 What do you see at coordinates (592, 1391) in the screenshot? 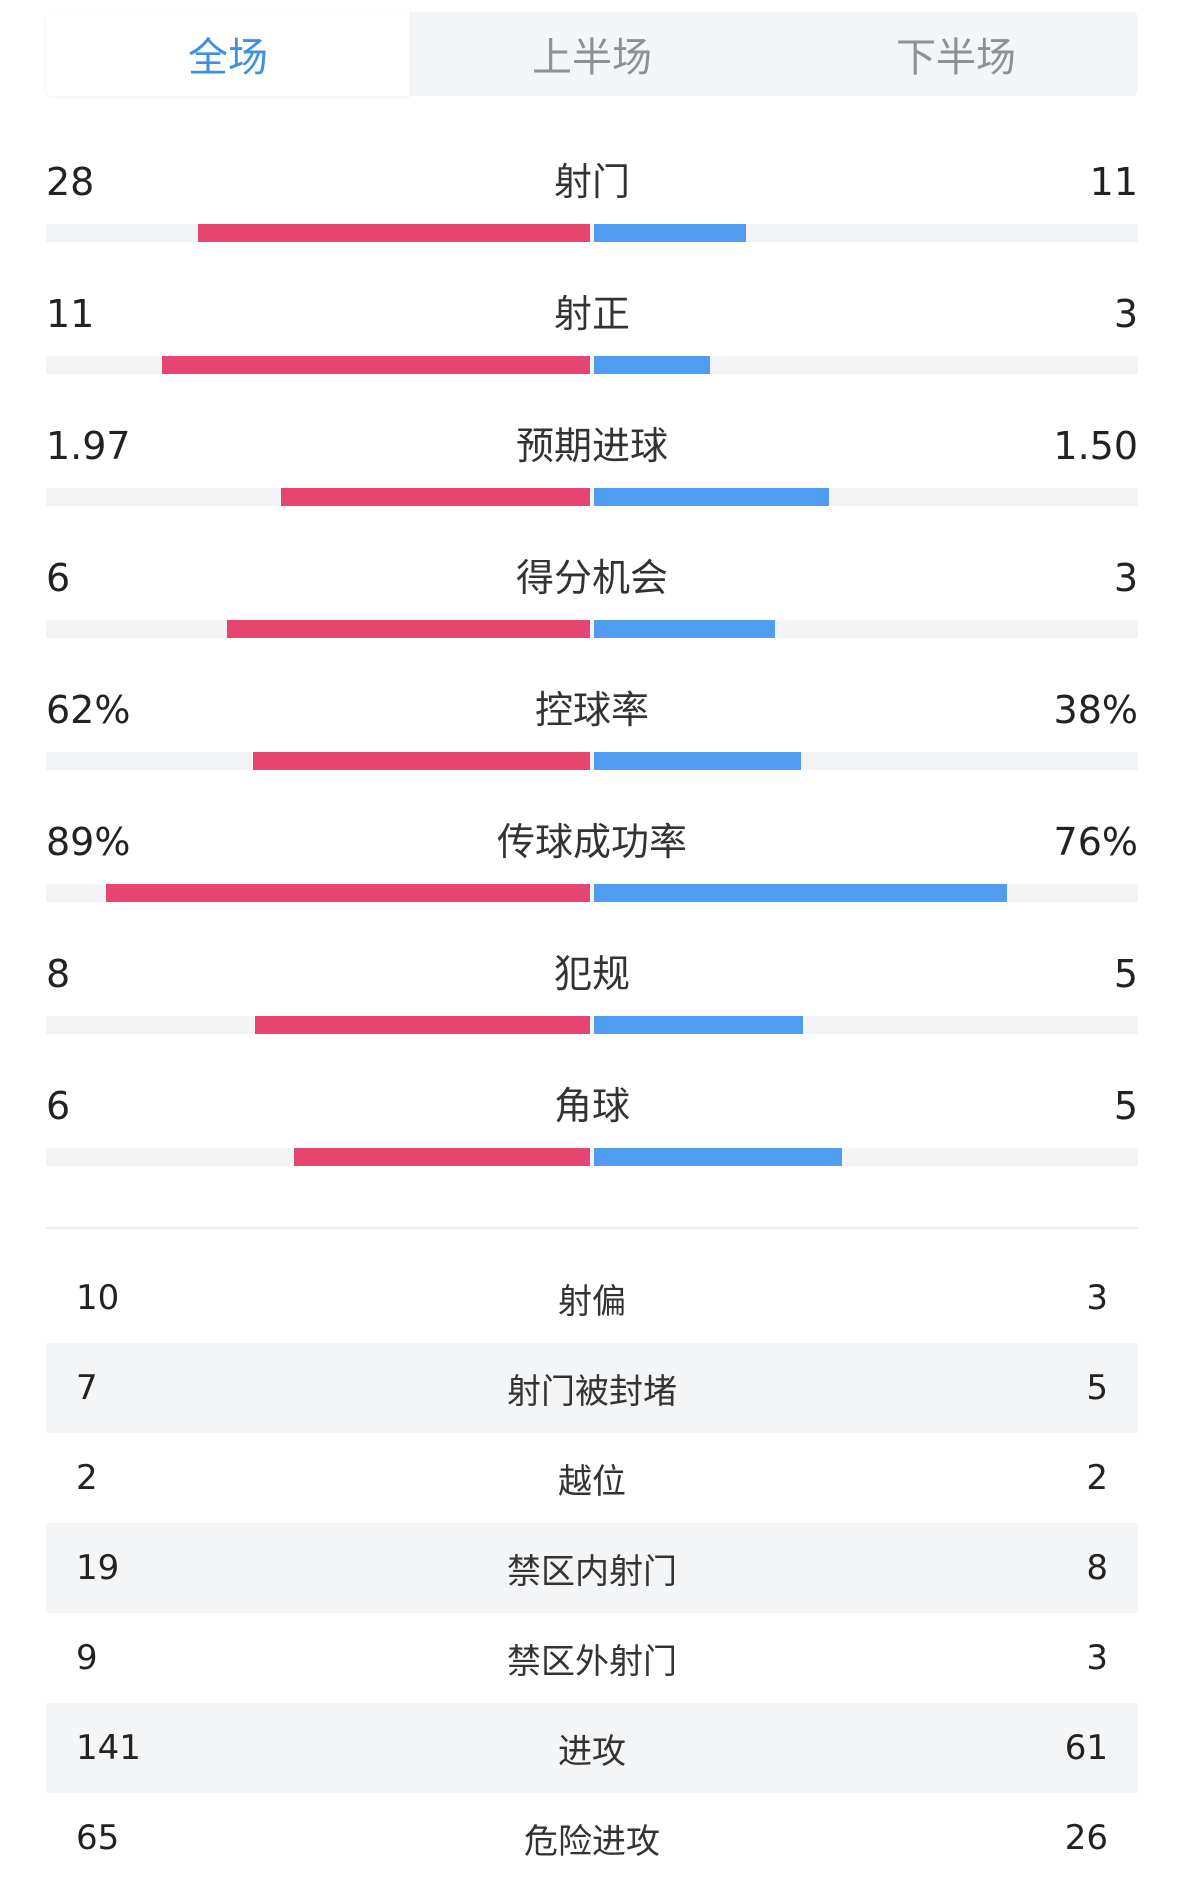
I see `stat-label: 射门被封堵` at bounding box center [592, 1391].